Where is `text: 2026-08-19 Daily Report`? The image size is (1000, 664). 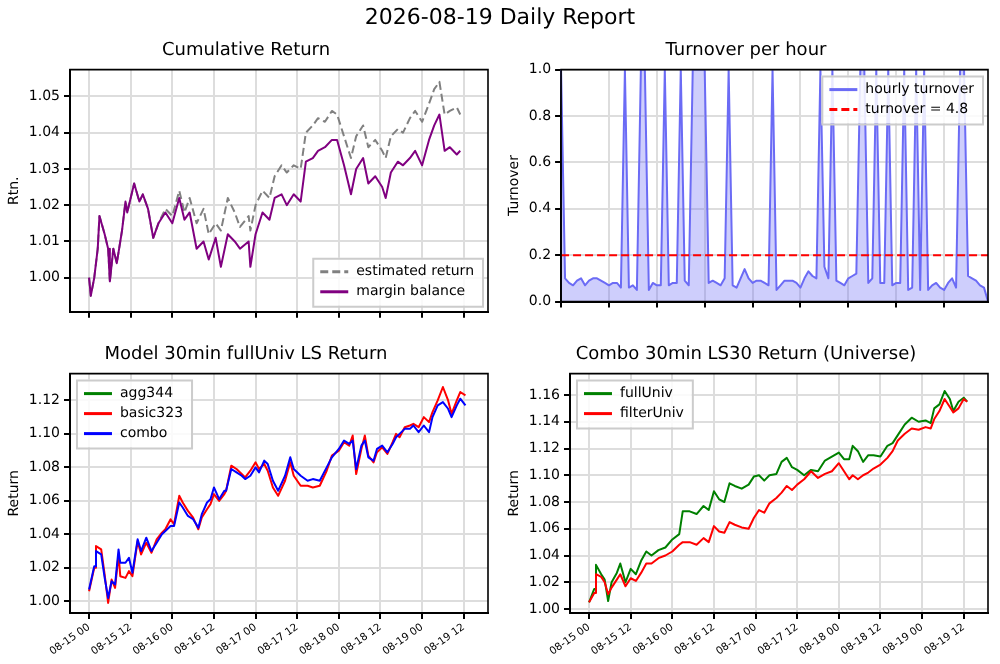
text: 2026-08-19 Daily Report is located at coordinates (500, 17).